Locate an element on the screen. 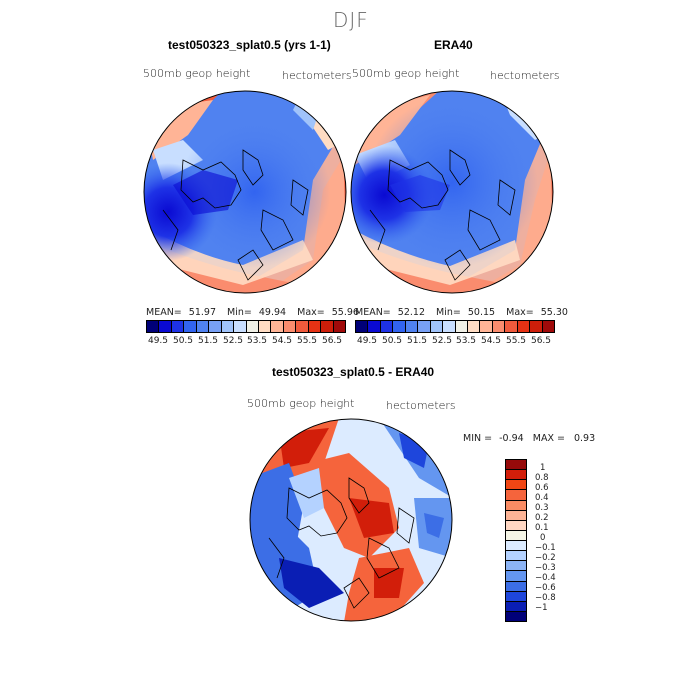 The image size is (700, 700). panel1-field-label: 500mb geop height is located at coordinates (197, 73).